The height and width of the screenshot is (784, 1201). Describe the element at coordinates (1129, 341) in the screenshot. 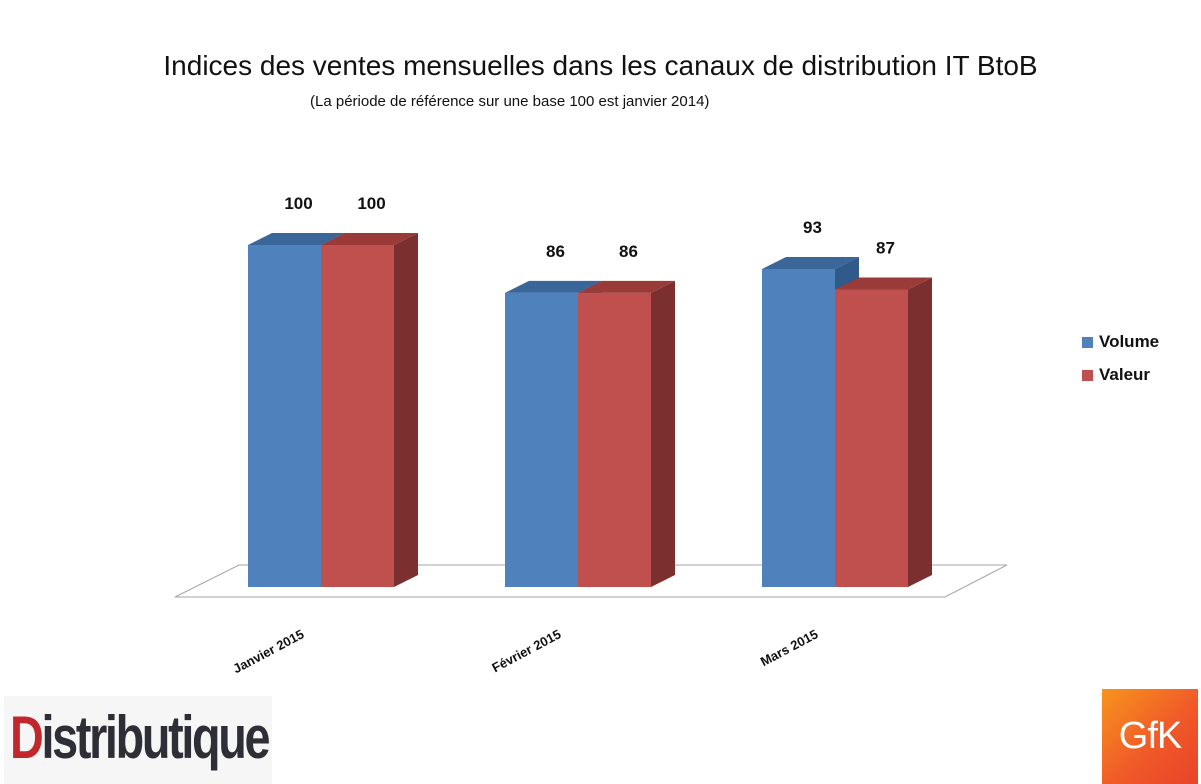

I see `legend-label-volume: Volume` at that location.